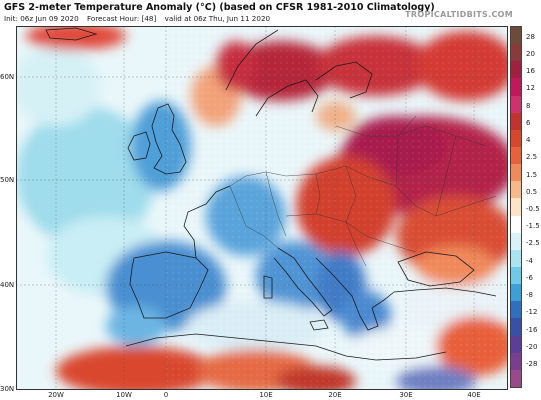  What do you see at coordinates (532, 174) in the screenshot?
I see `colorbar-tick-label: 1.5` at bounding box center [532, 174].